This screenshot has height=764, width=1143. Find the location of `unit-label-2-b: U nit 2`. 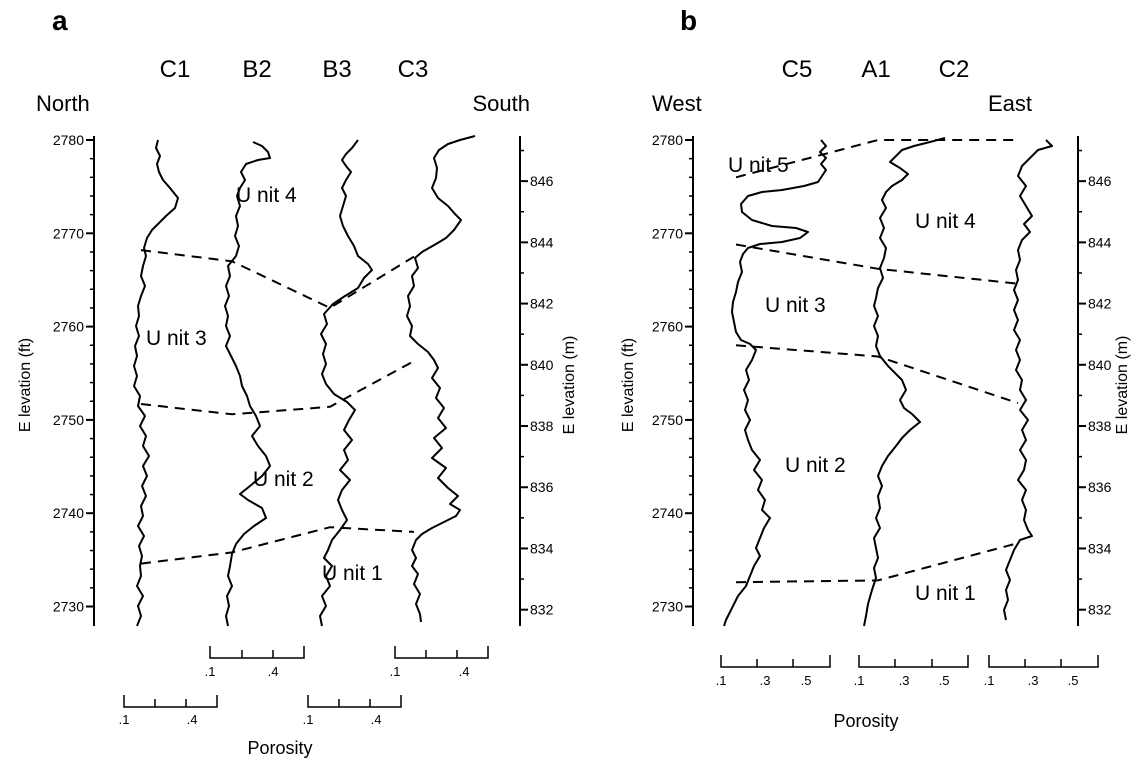

unit-label-2-b: U nit 2 is located at coordinates (815, 465).